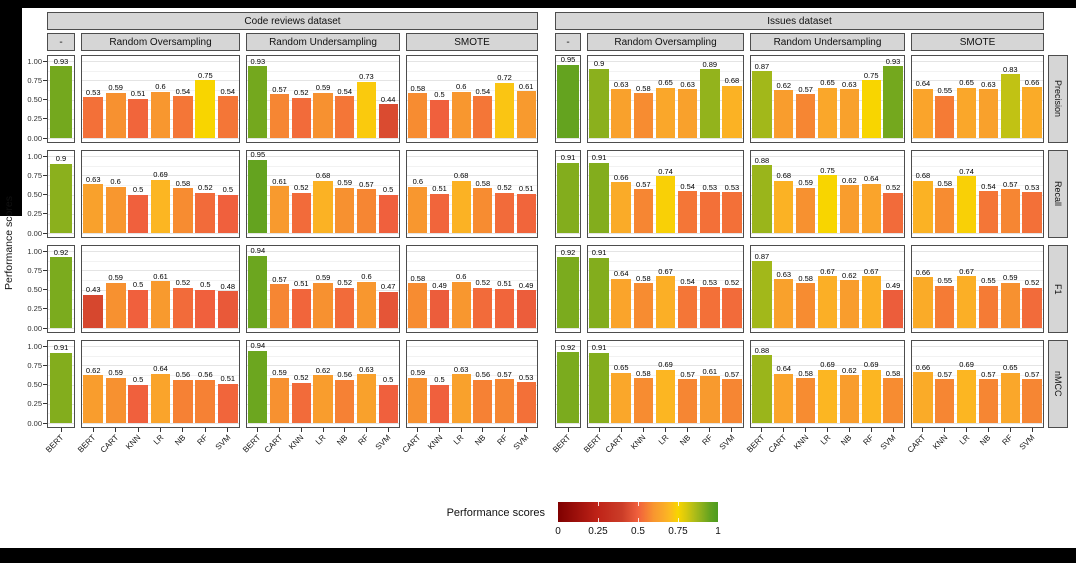 The width and height of the screenshot is (1076, 563). Describe the element at coordinates (923, 272) in the screenshot. I see `bar-value-label: 0.66` at that location.